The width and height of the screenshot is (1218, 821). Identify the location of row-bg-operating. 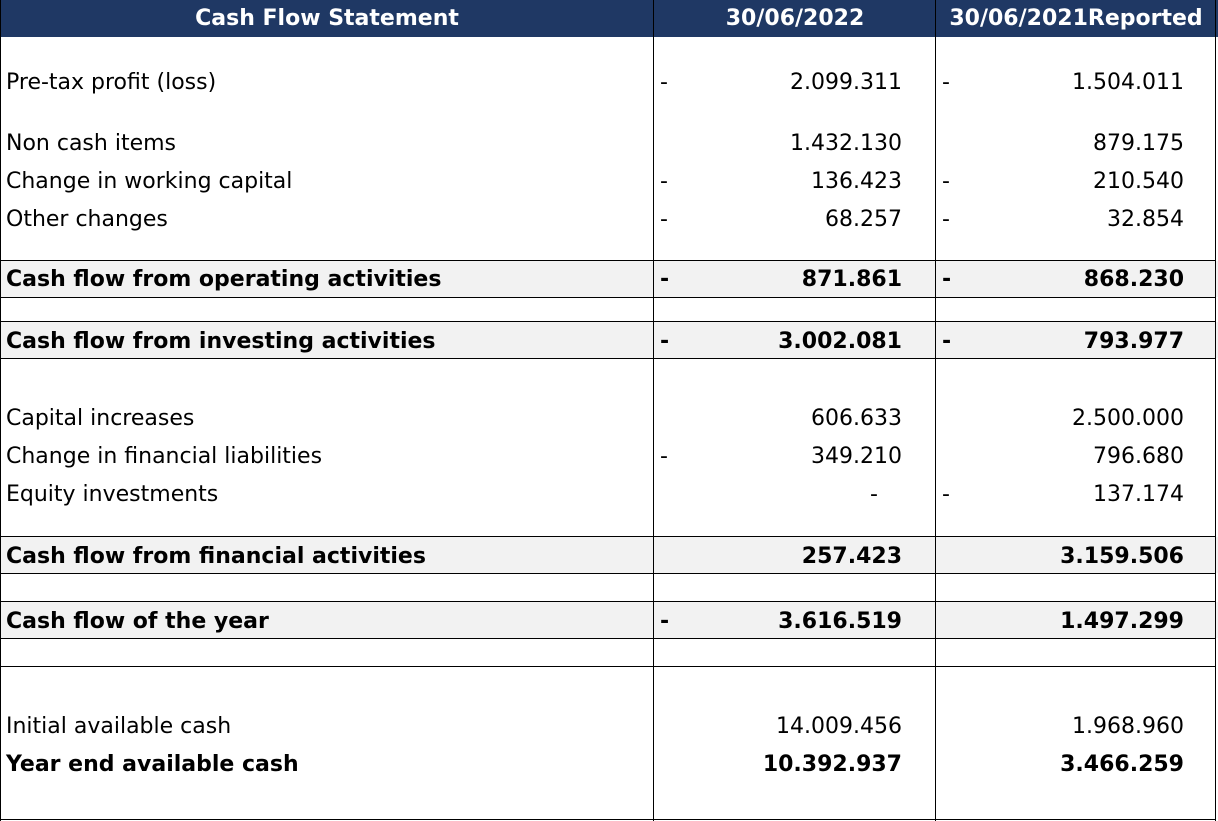
(609, 279).